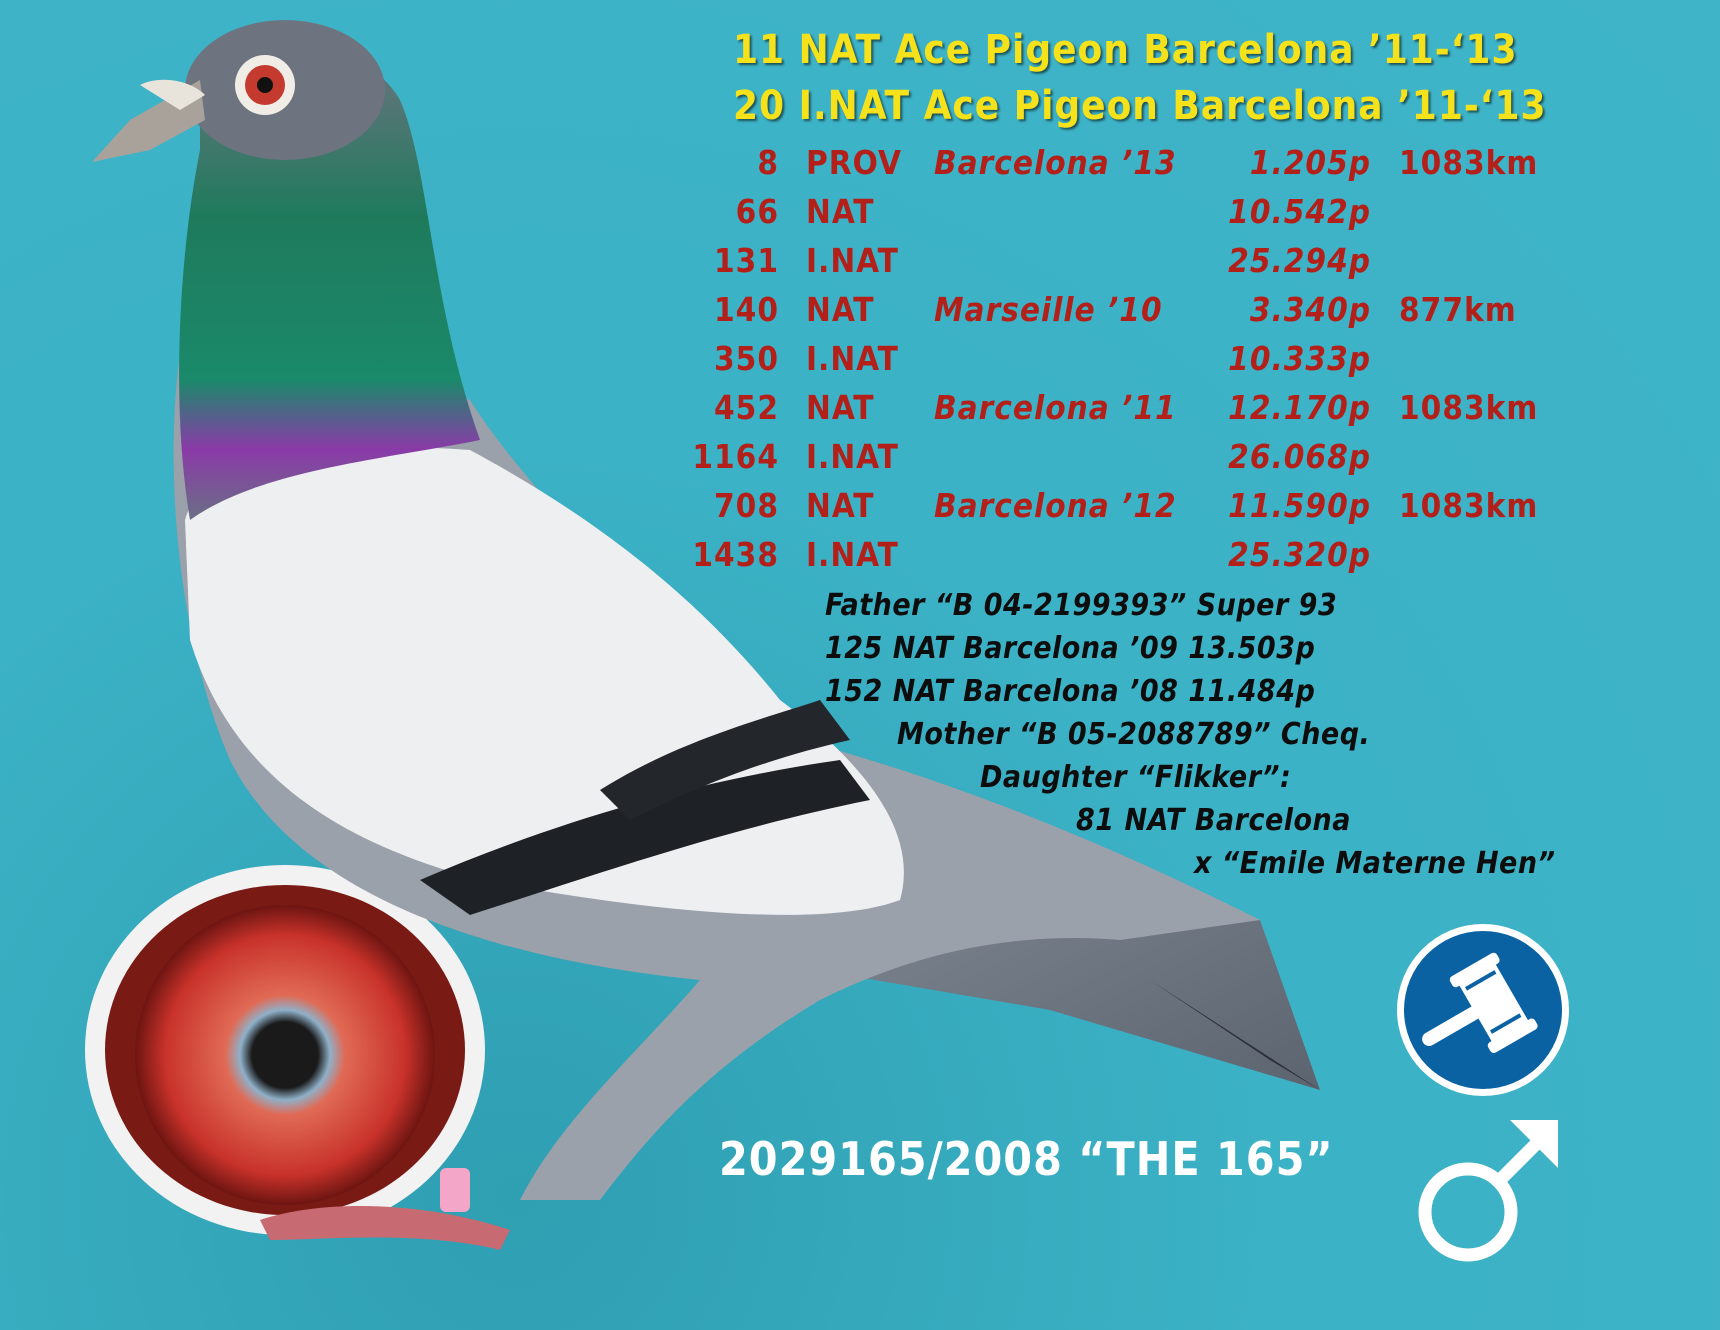  I want to click on pedigree-cross: x “Emile Materne Hen”, so click(1375, 863).